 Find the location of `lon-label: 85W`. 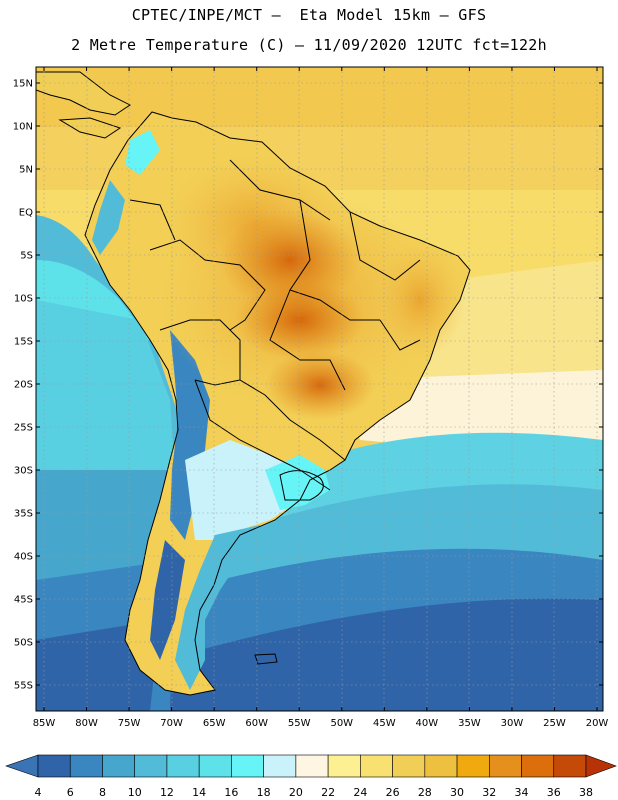

lon-label: 85W is located at coordinates (44, 723).